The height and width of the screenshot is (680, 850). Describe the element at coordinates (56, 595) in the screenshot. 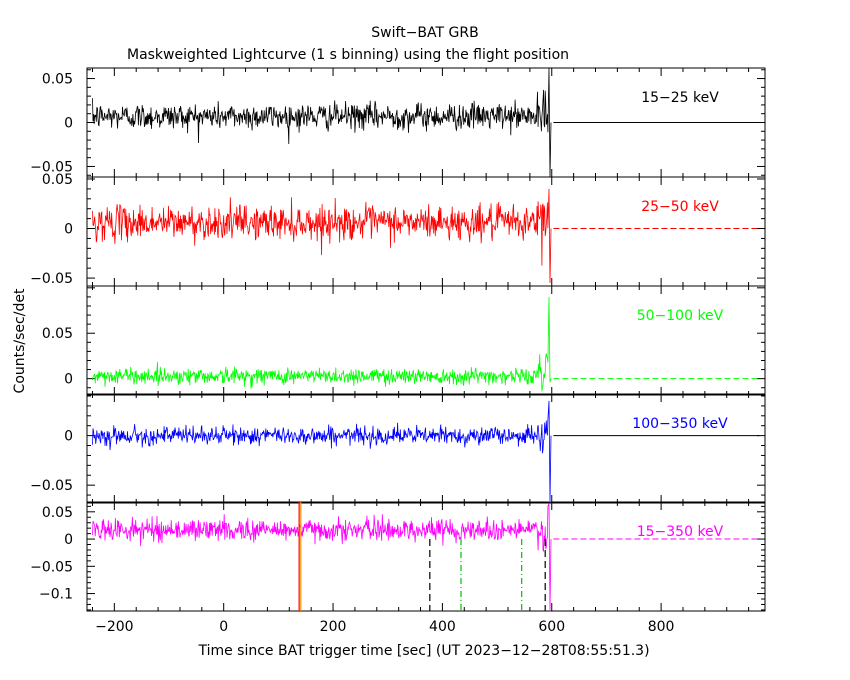

I see `y-tick-label: −0.1` at that location.